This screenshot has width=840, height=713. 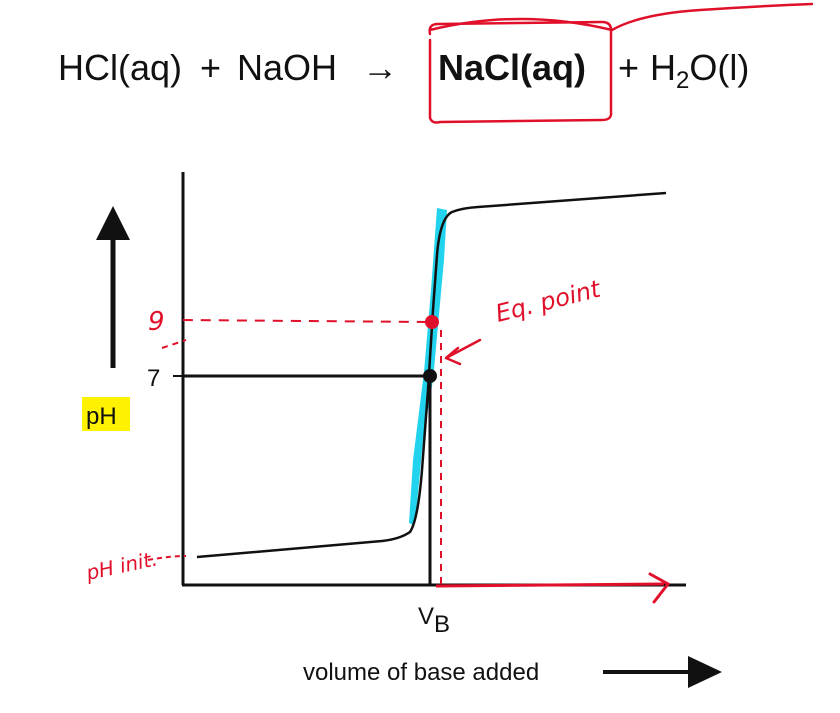 What do you see at coordinates (421, 672) in the screenshot?
I see `x-axis-label: volume of base added` at bounding box center [421, 672].